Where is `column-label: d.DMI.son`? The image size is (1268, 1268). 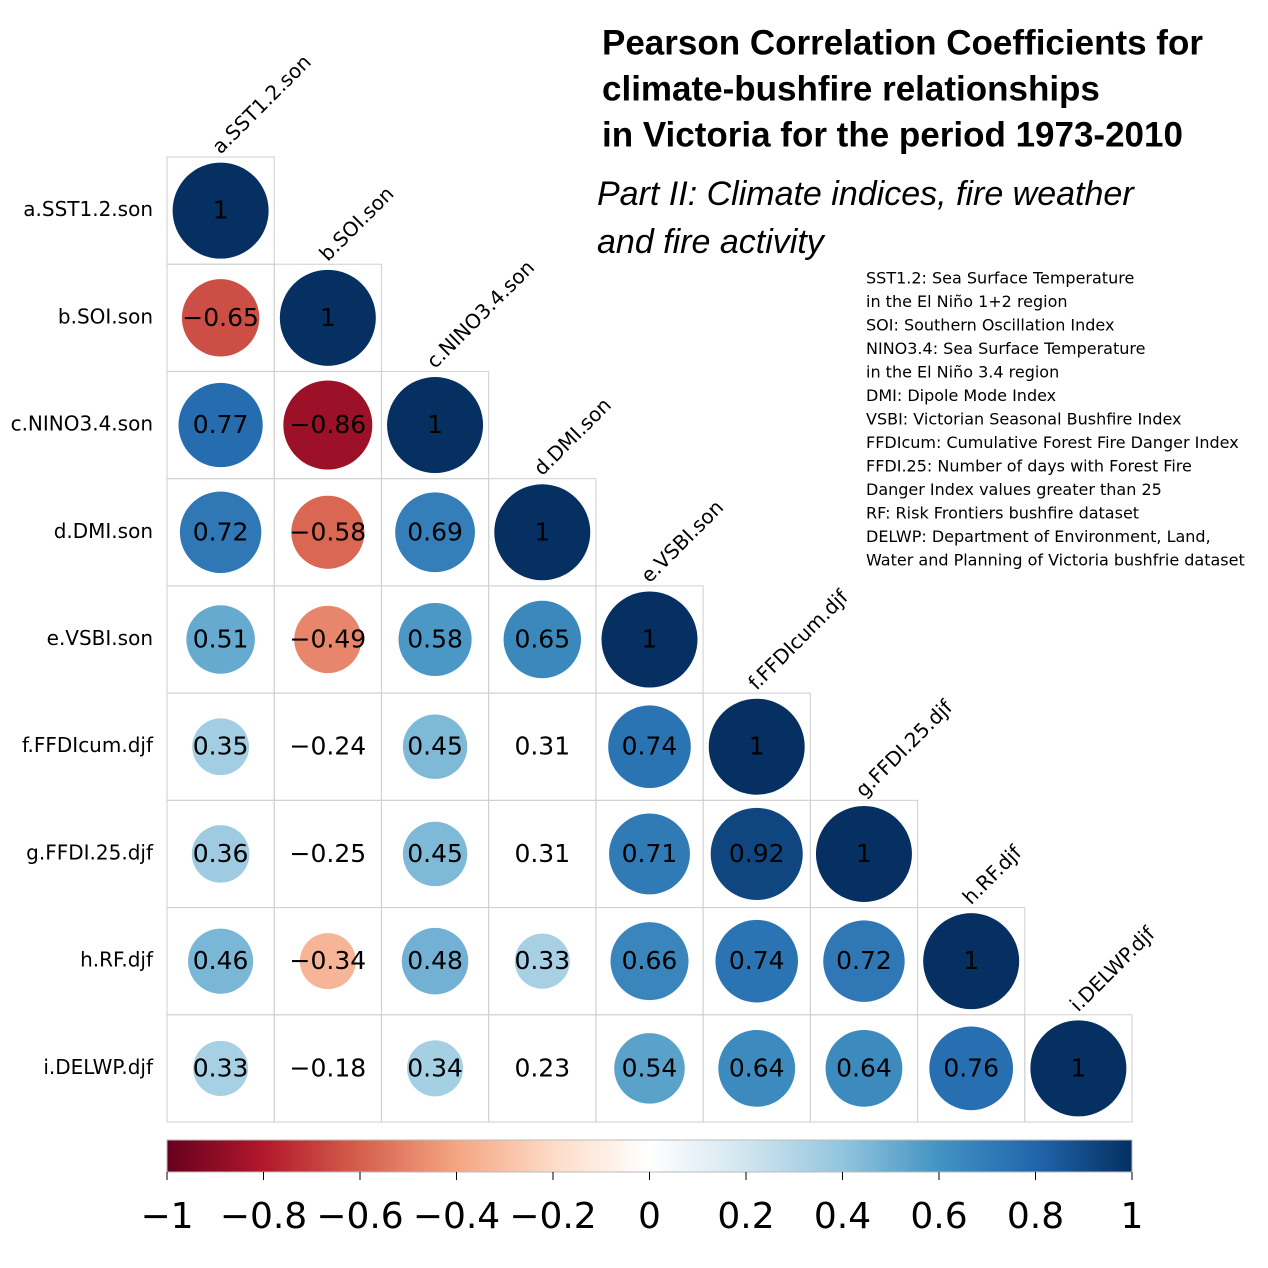 column-label: d.DMI.son is located at coordinates (572, 436).